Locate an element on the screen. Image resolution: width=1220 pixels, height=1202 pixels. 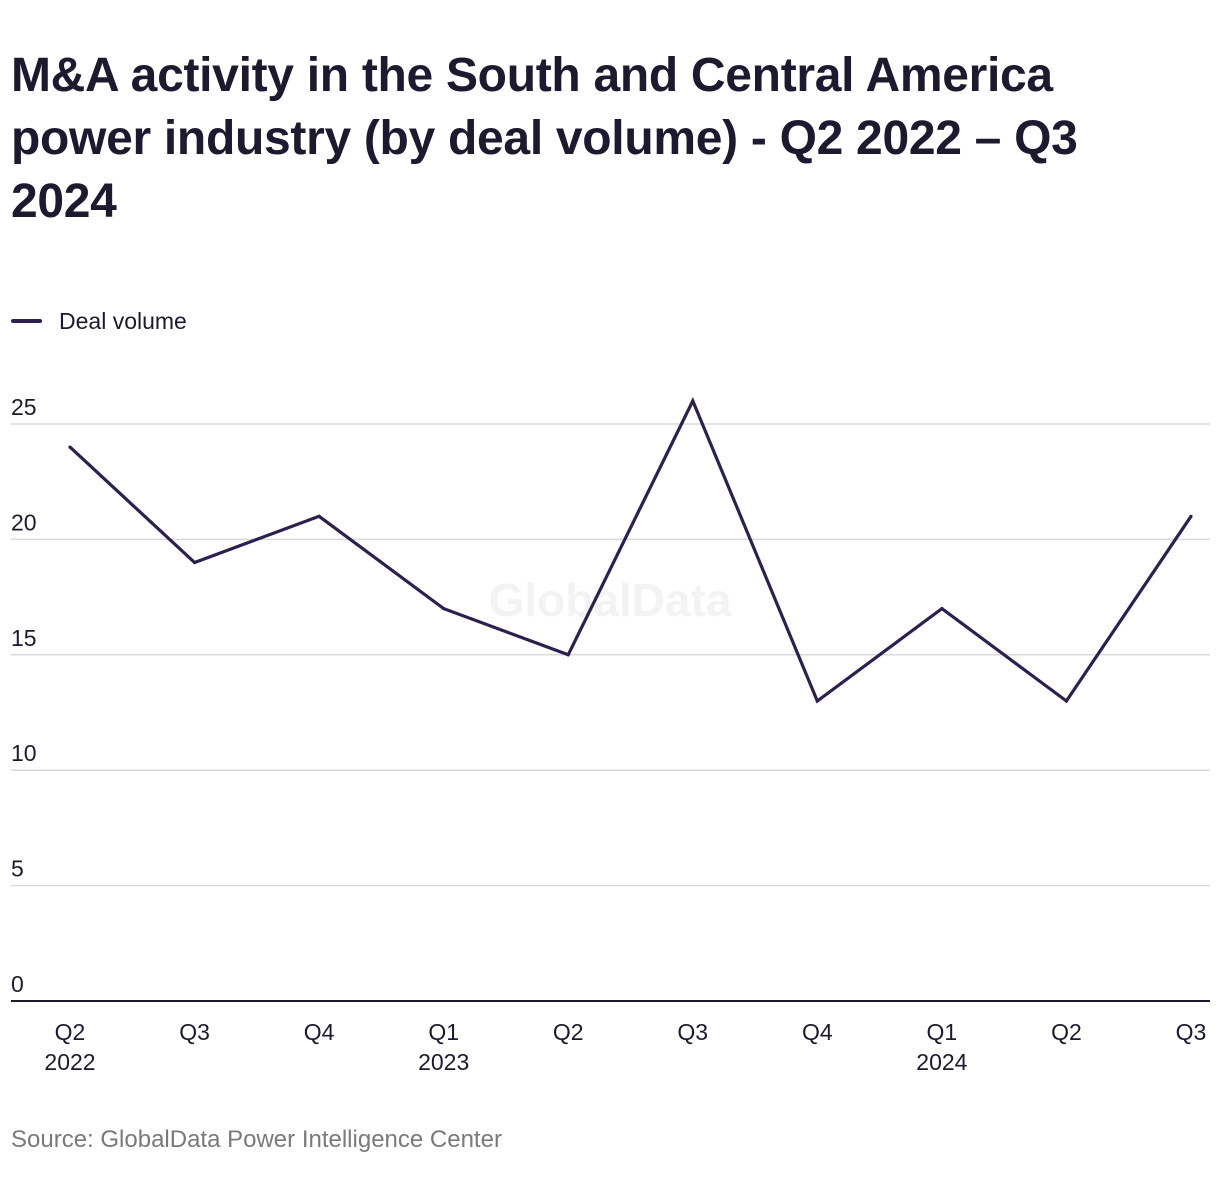
x-tick-year-label: 2024 is located at coordinates (941, 1062).